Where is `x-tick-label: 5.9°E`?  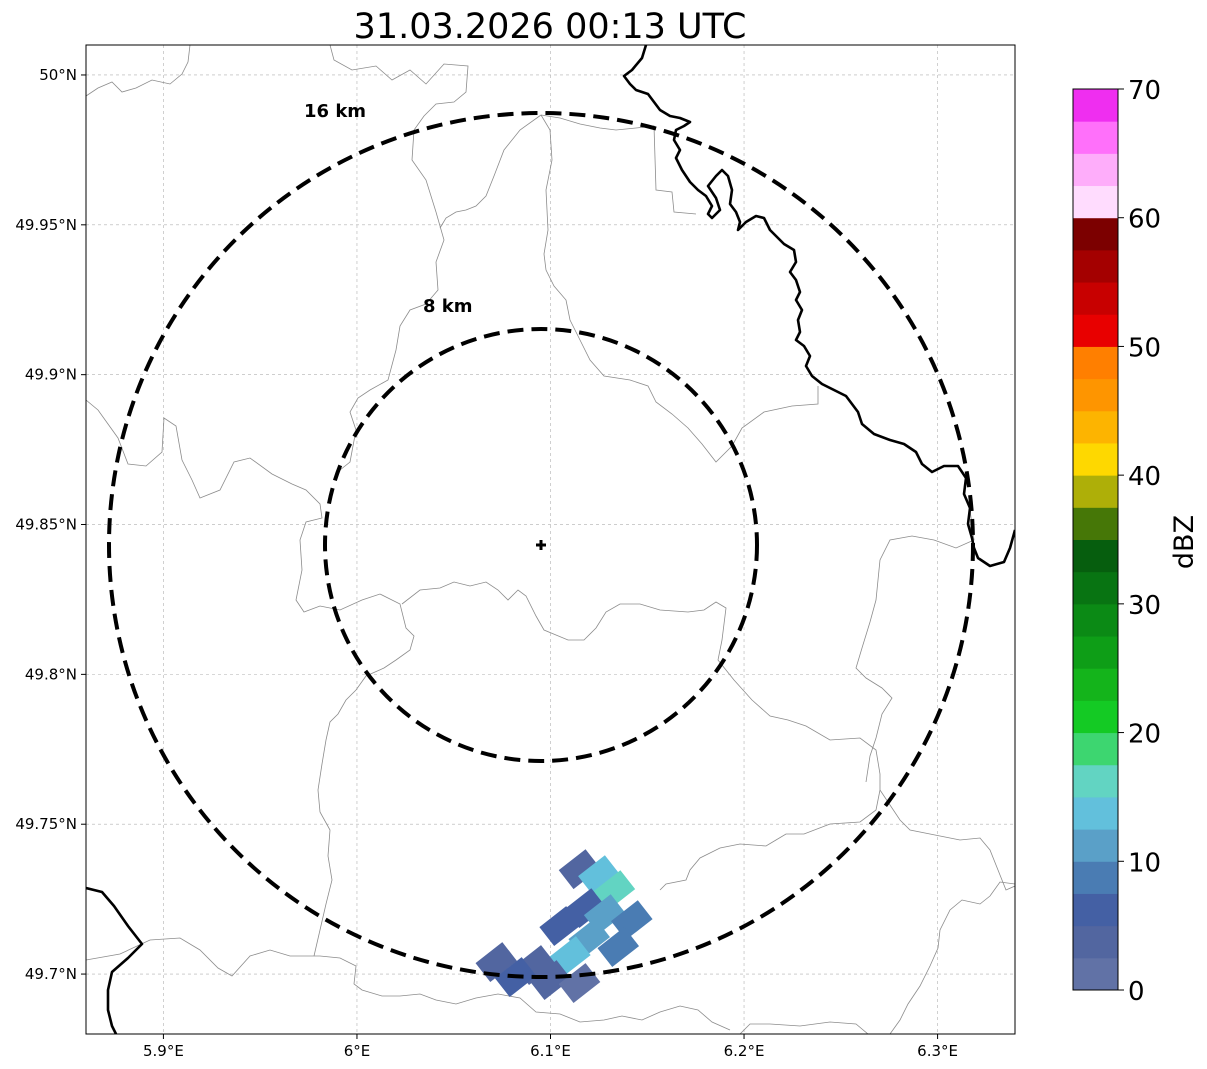
x-tick-label: 5.9°E is located at coordinates (163, 1051).